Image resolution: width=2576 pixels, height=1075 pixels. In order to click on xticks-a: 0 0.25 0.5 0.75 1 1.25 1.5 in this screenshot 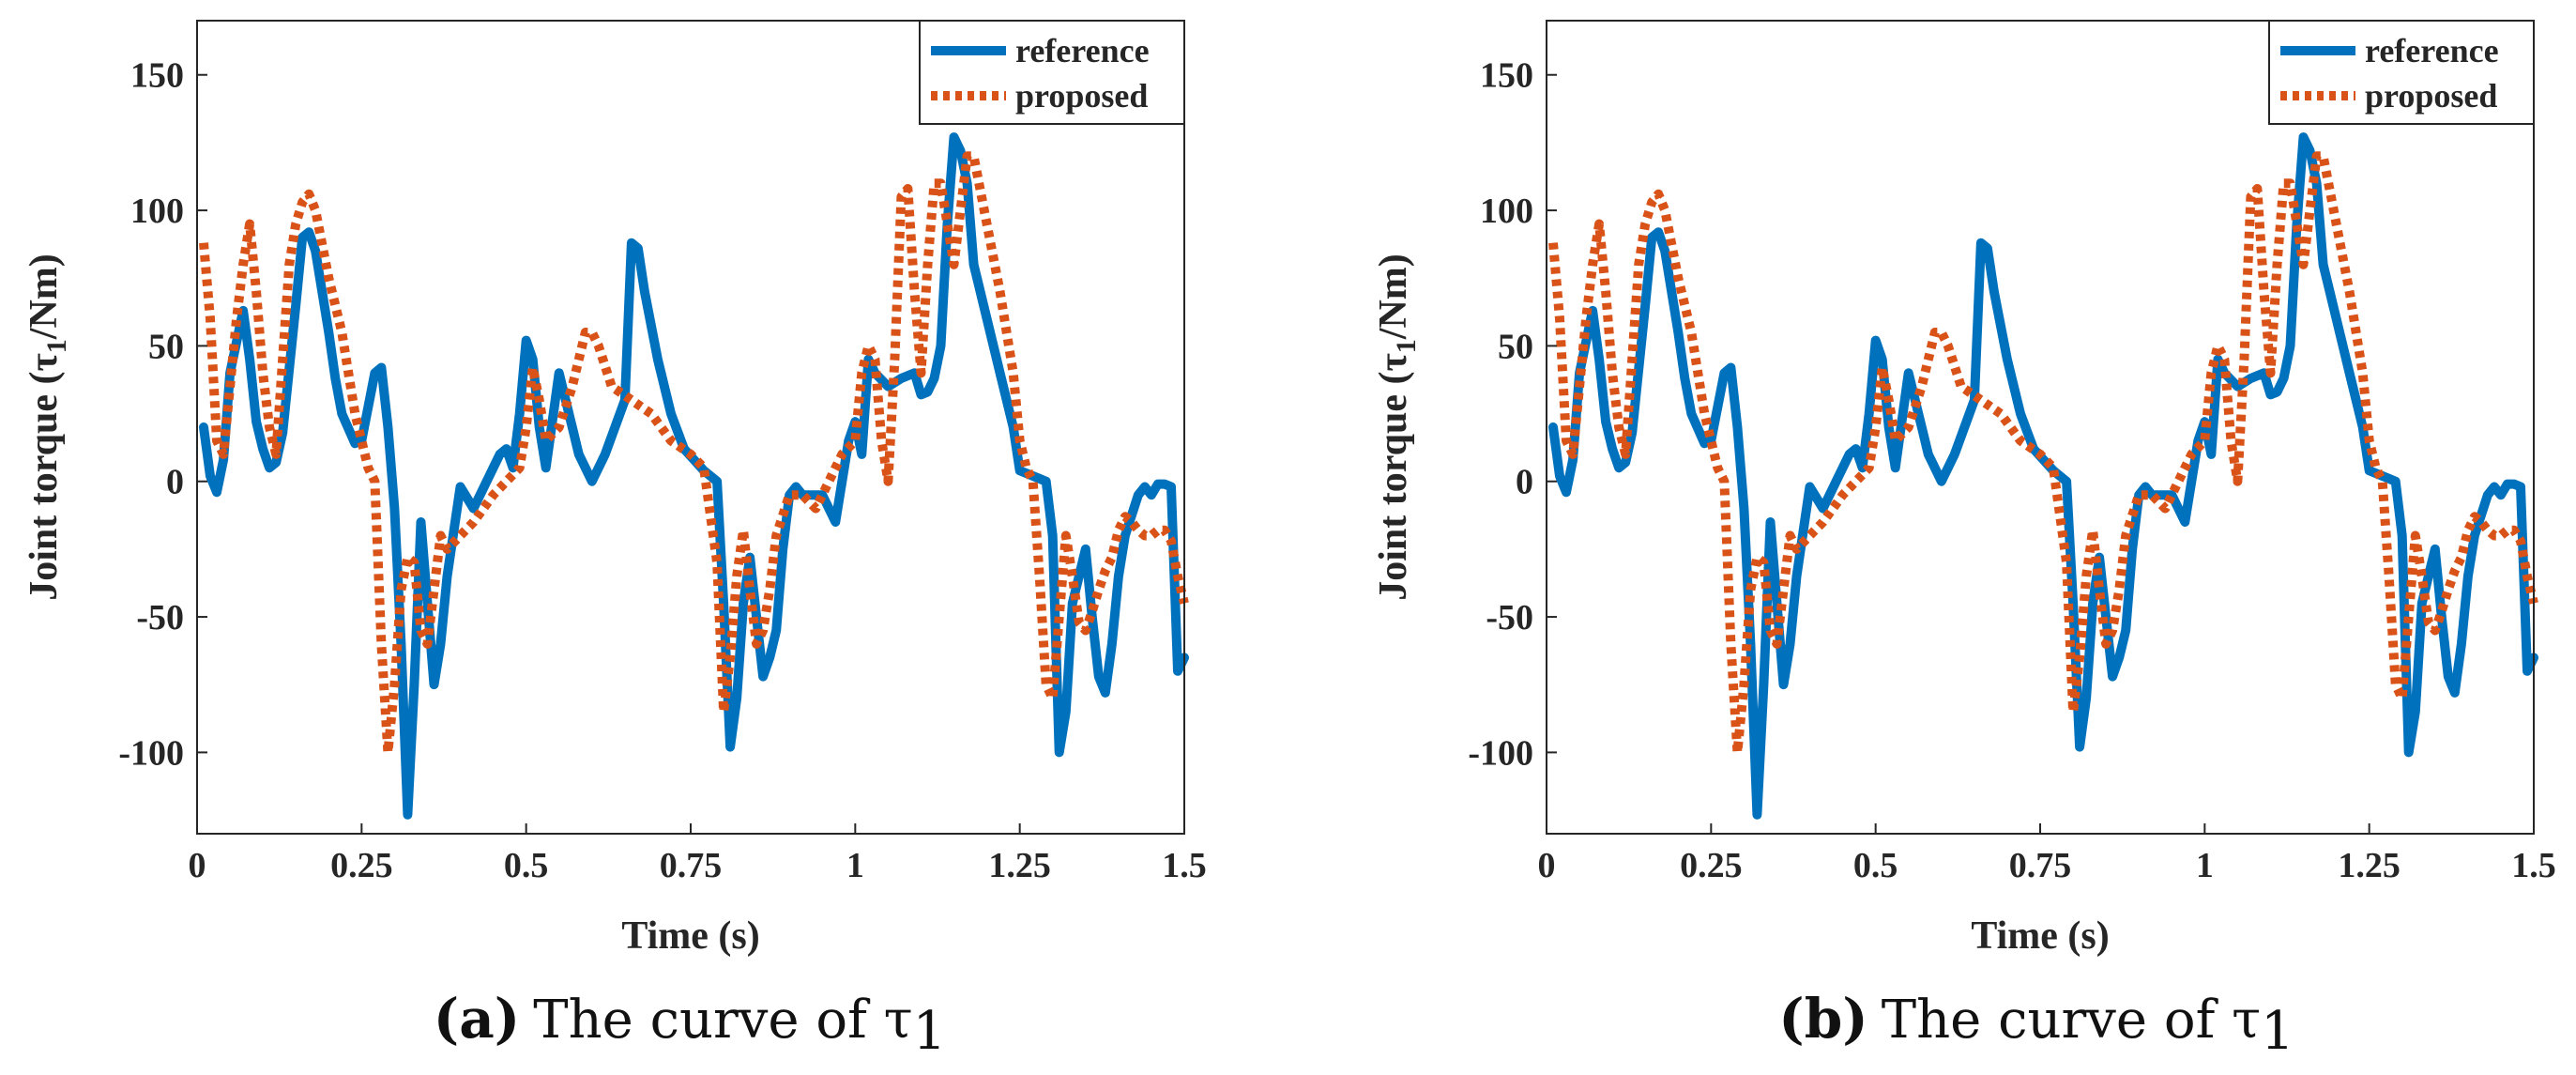, I will do `click(698, 854)`.